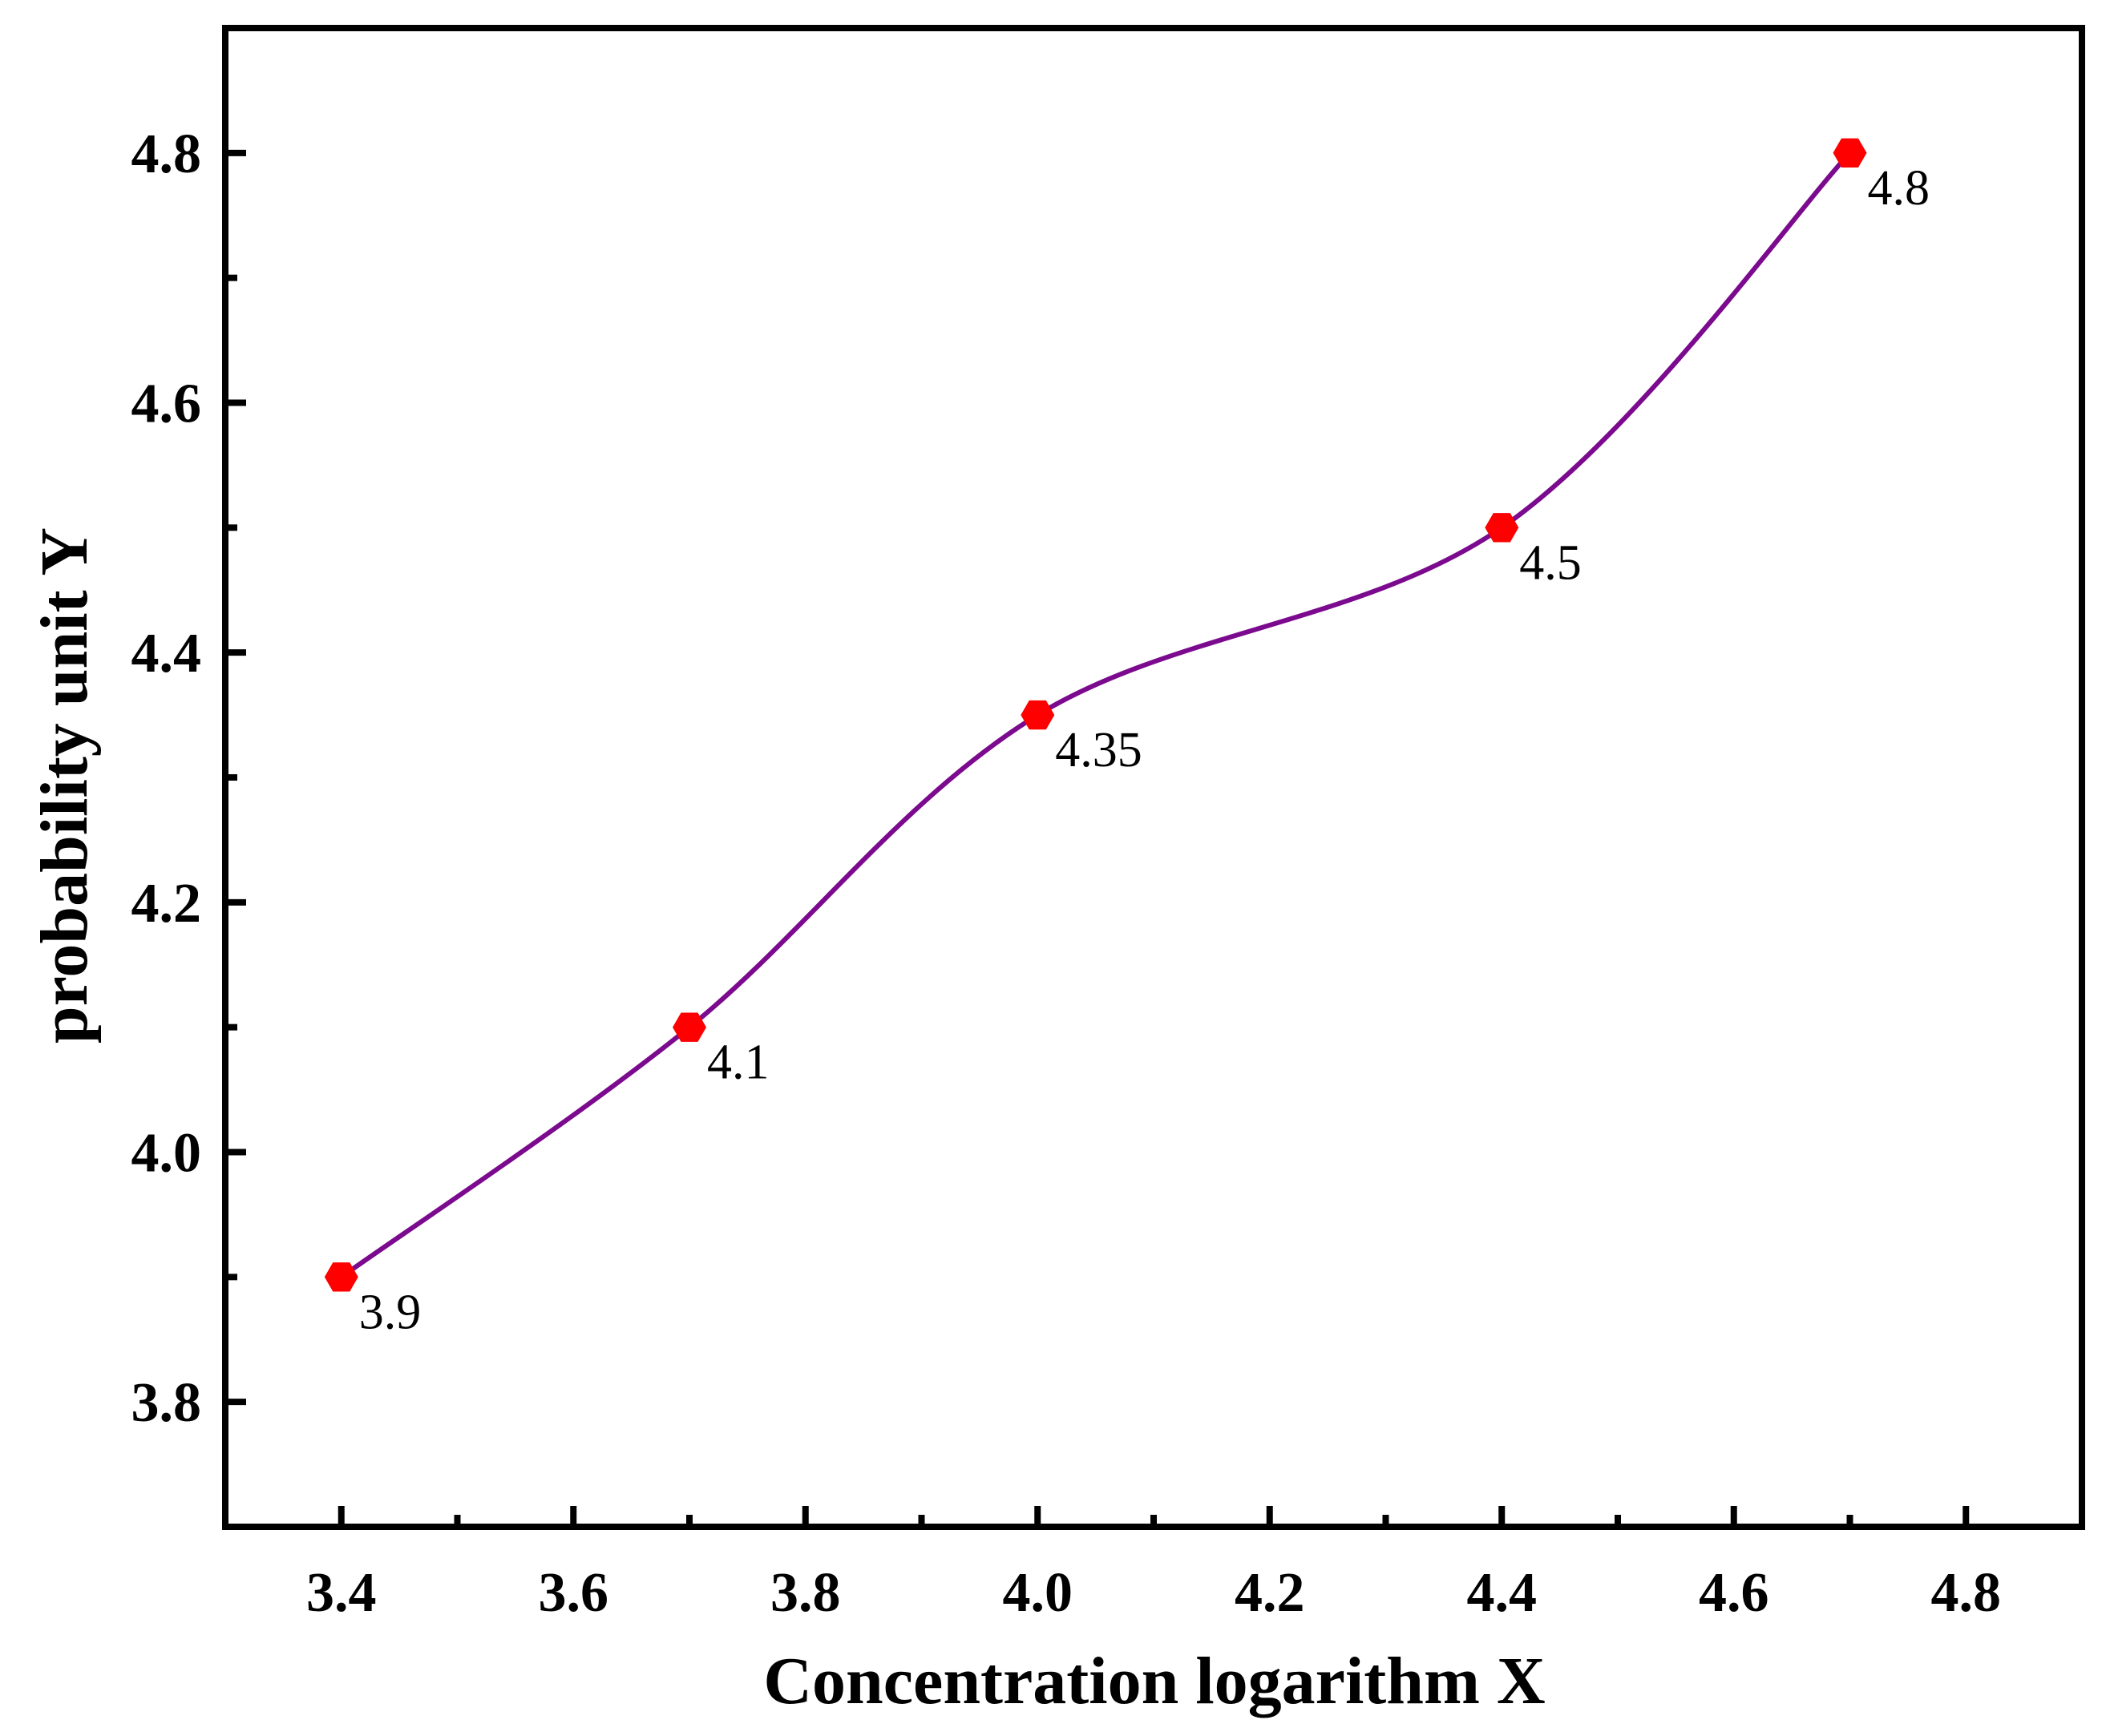  I want to click on x-axis-title: Concentration logarithm X, so click(1154, 1681).